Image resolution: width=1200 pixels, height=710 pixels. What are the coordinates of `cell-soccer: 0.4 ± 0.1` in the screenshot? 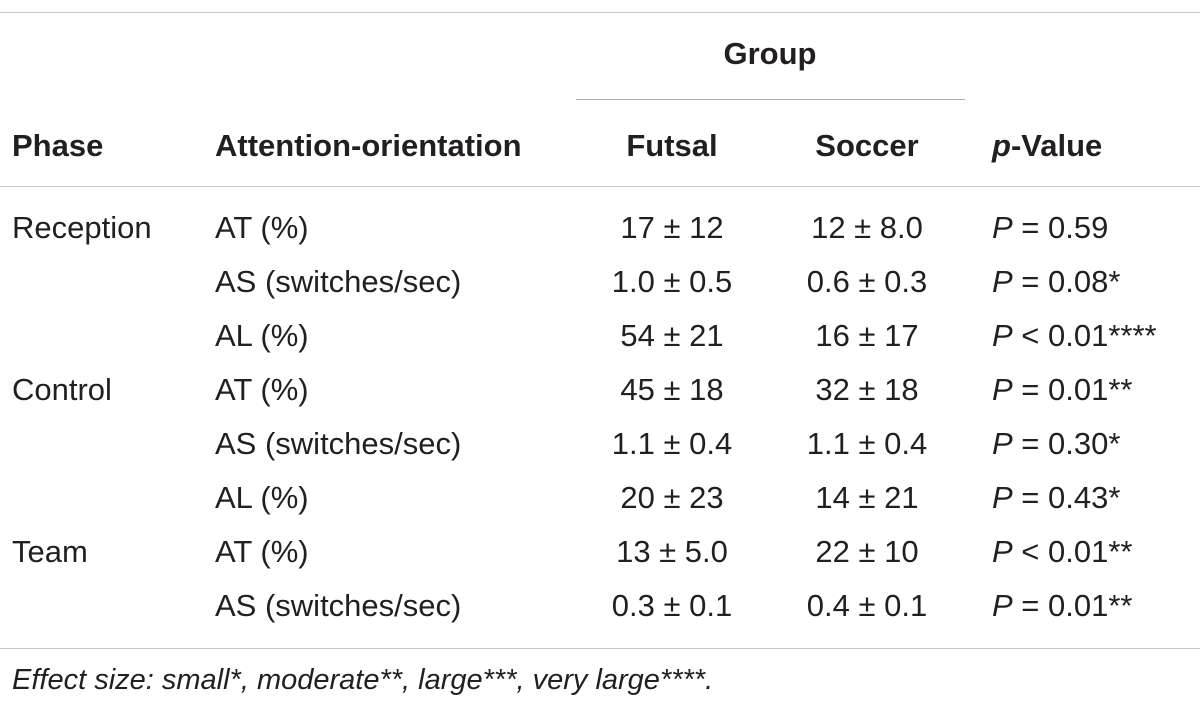 It's located at (867, 605).